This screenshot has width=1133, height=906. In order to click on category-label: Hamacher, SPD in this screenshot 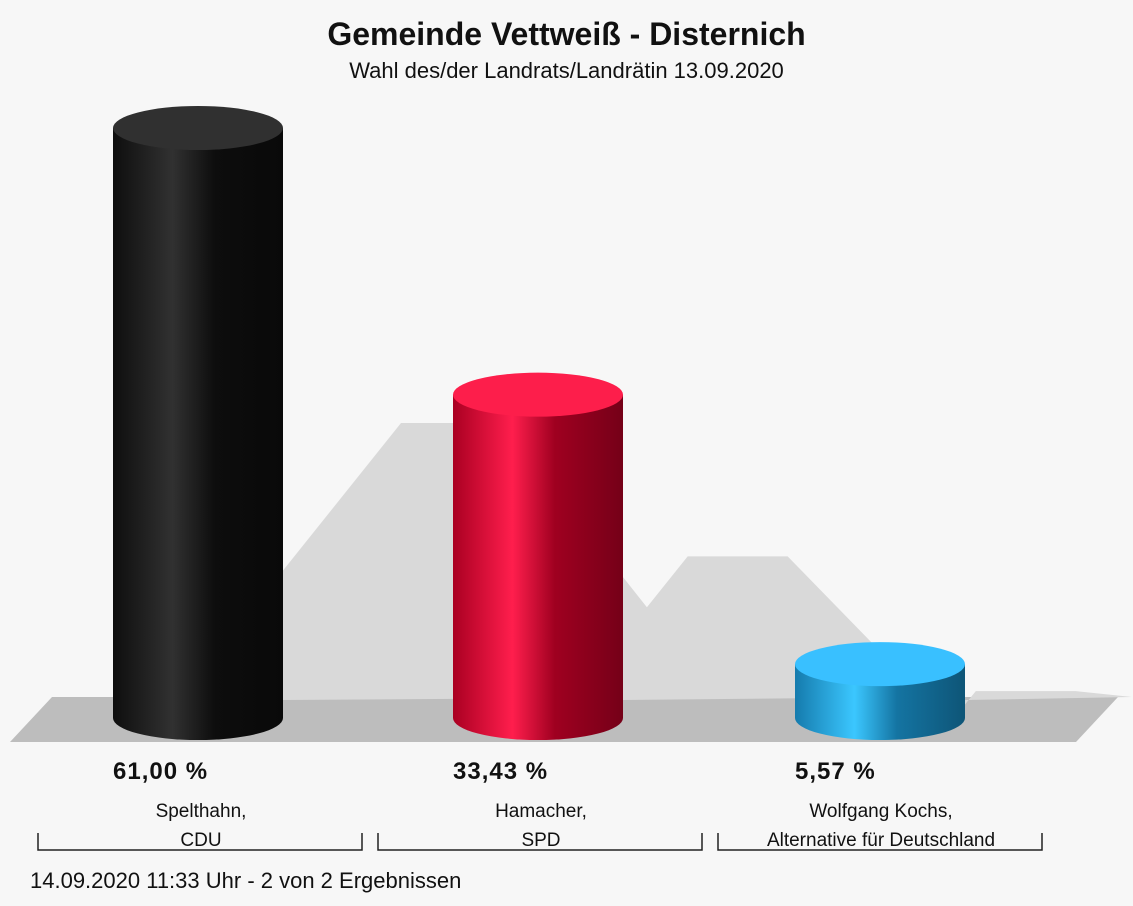, I will do `click(541, 826)`.